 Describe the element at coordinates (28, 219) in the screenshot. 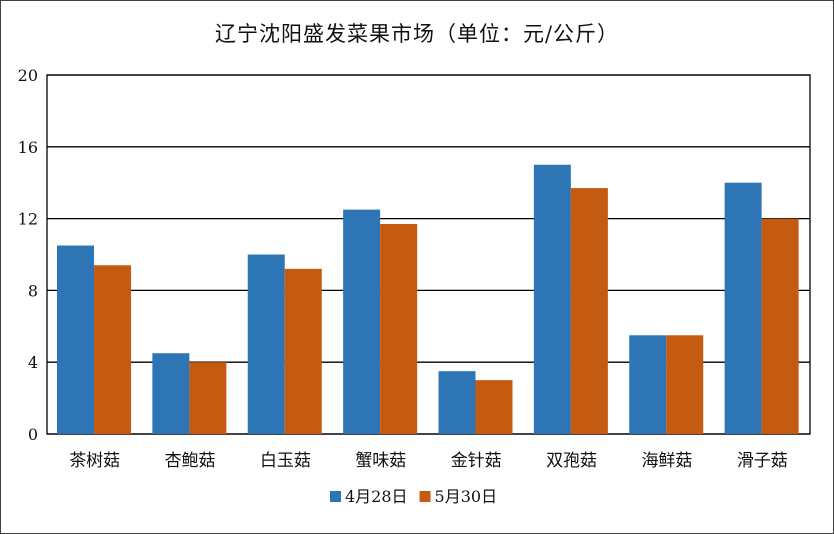

I see `y-tick-label-12: 12` at that location.